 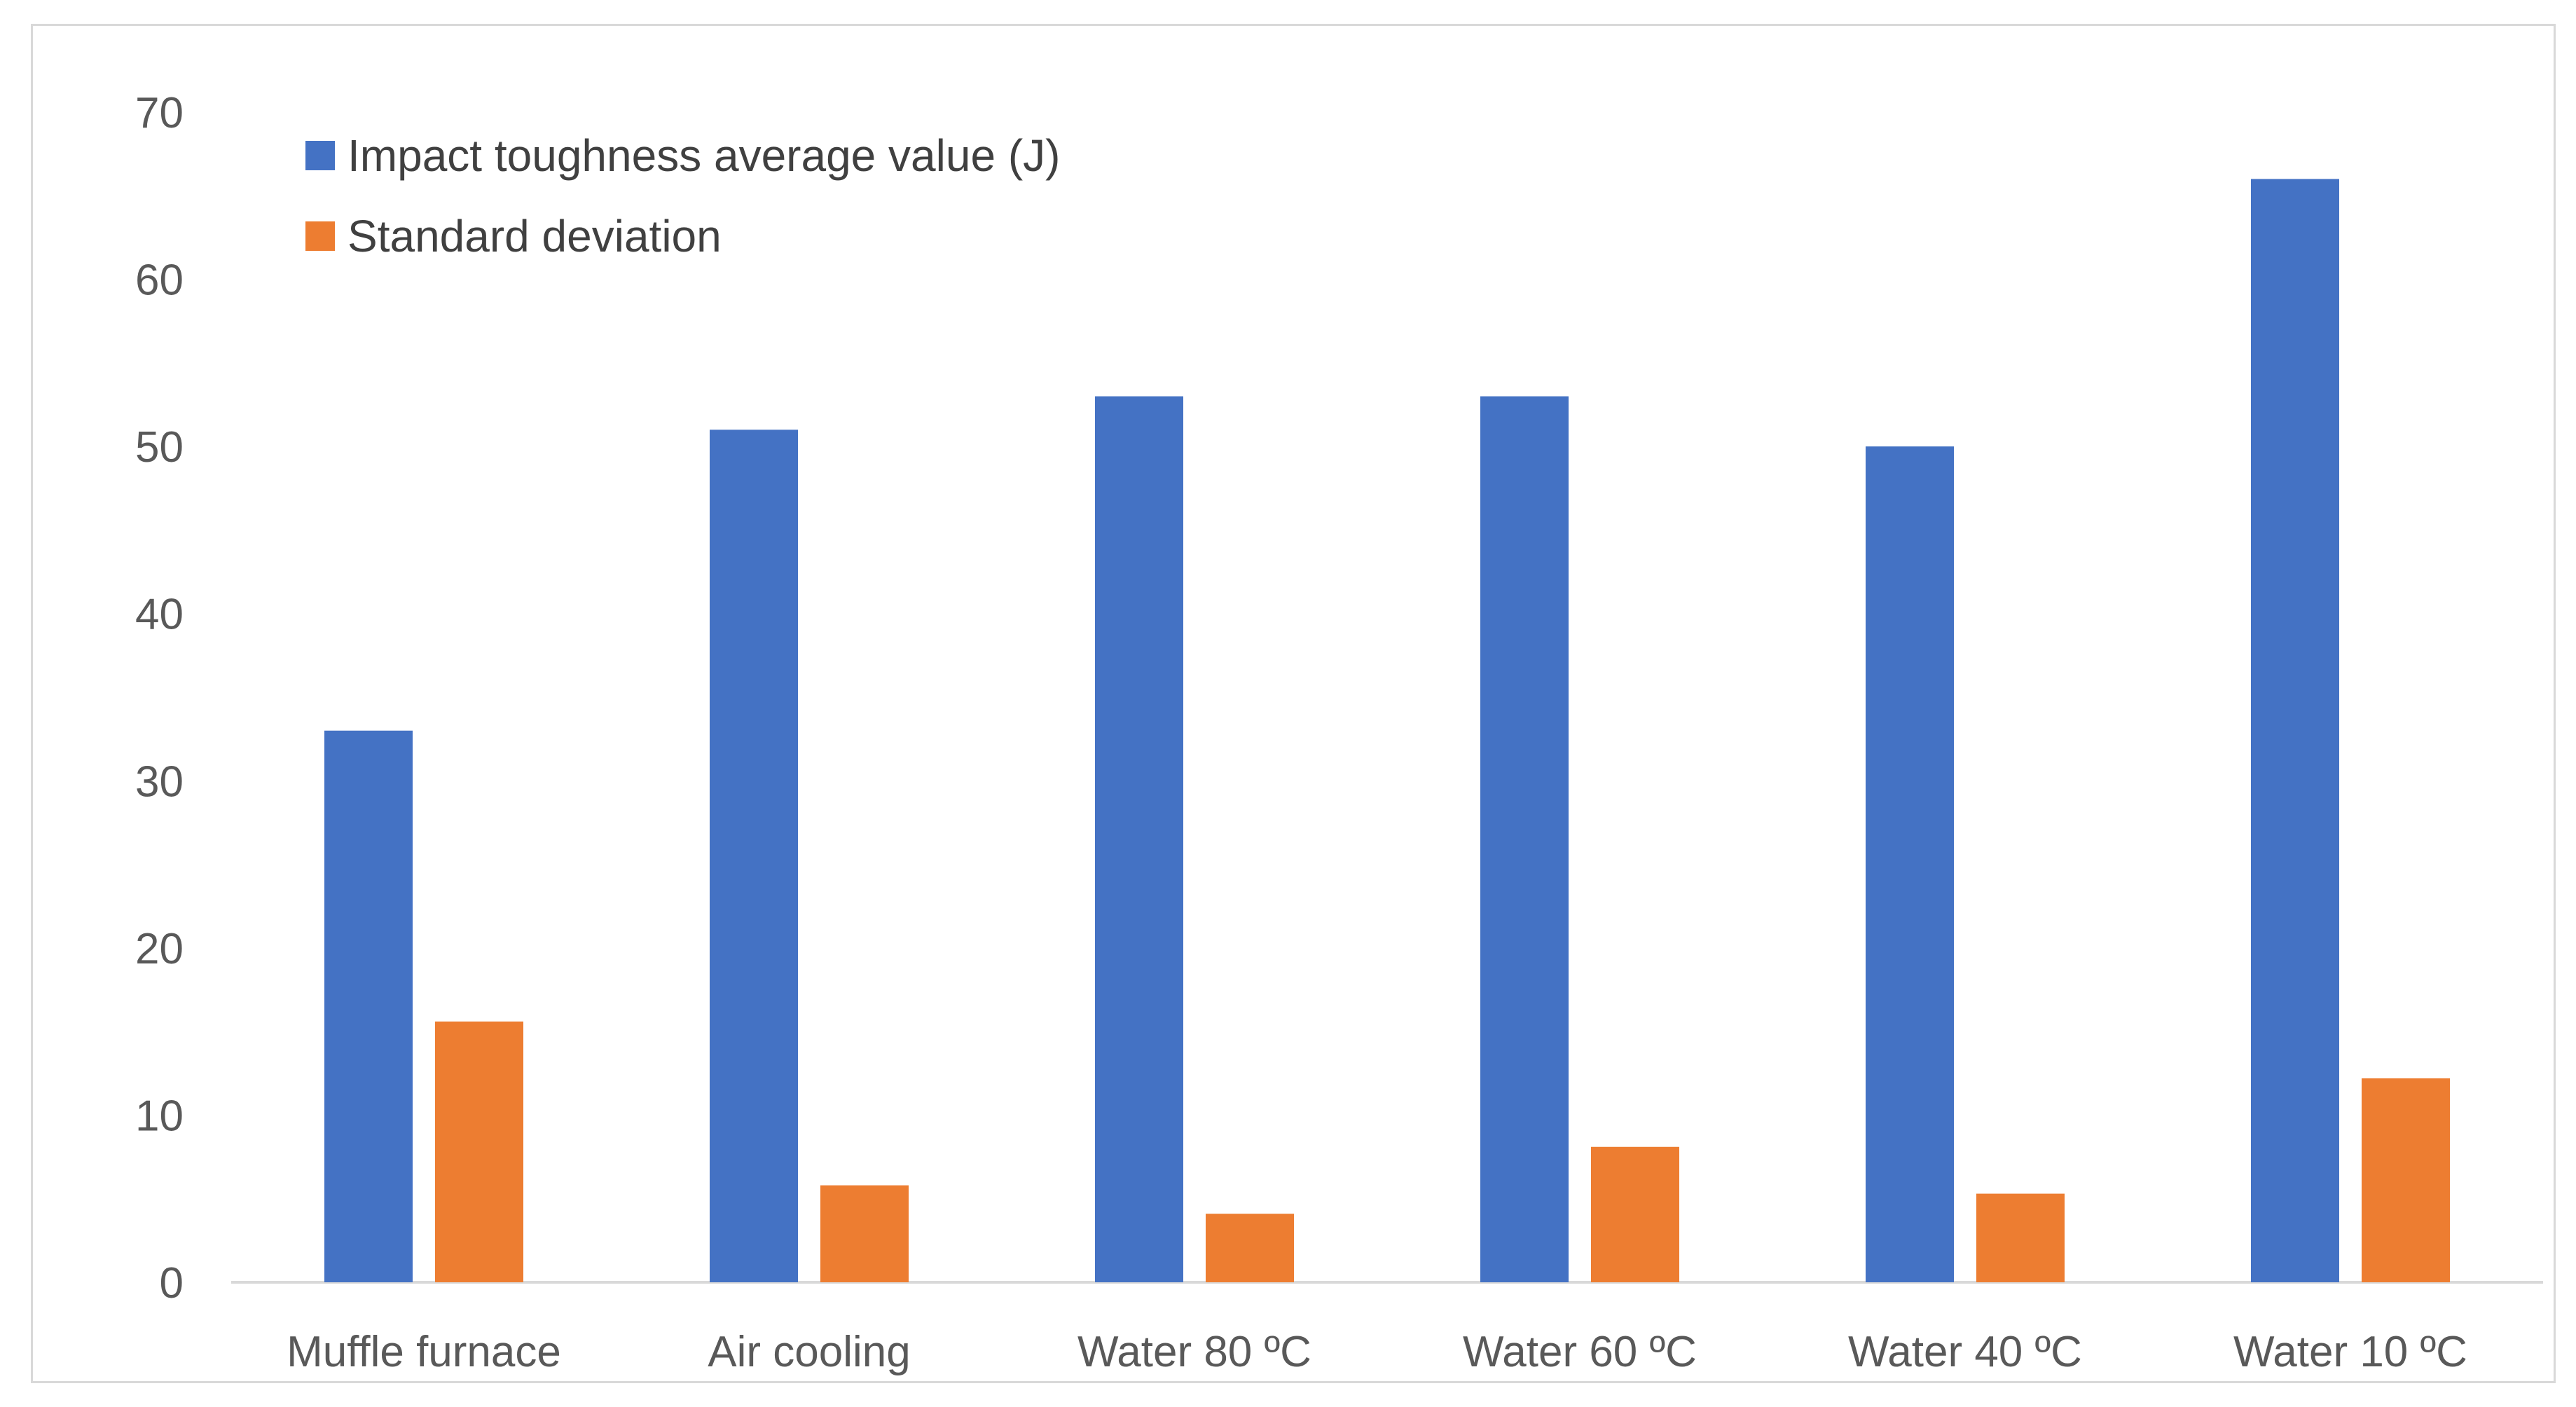 I want to click on y-tick-label: 60, so click(x=159, y=280).